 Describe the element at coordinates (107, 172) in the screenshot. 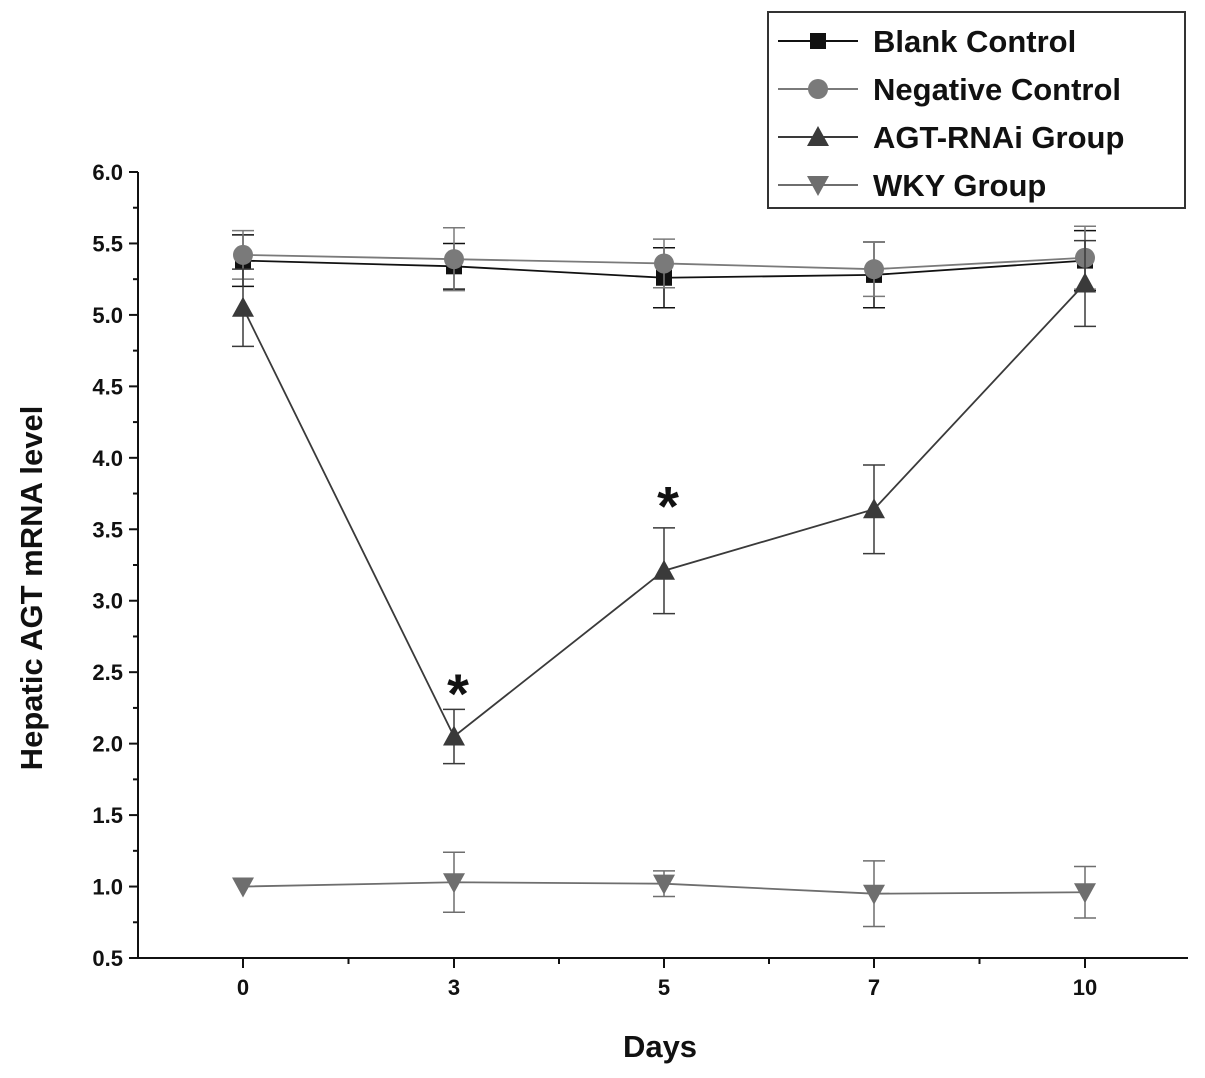

I see `y-tick-label: 6.0` at that location.